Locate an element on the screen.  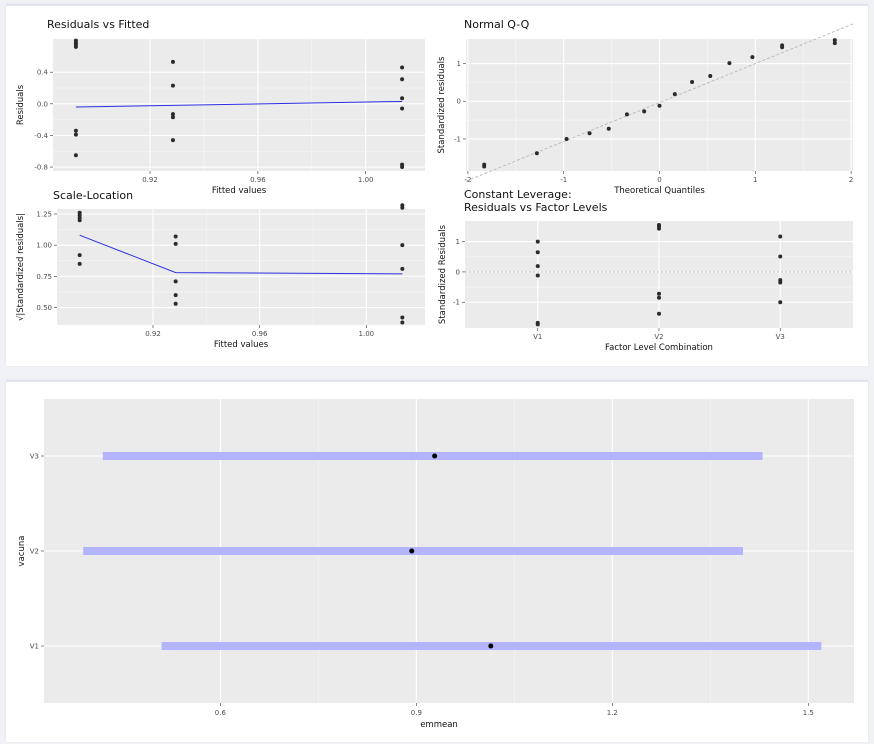
chart-title: Residuals vs Fitted is located at coordinates (98, 24).